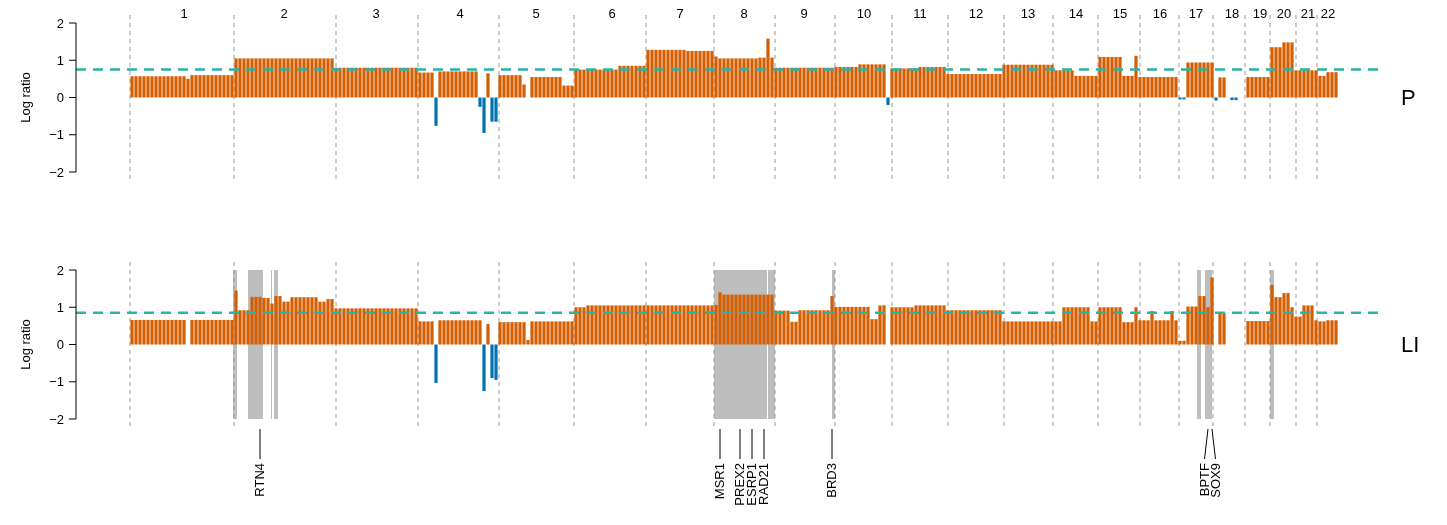 This screenshot has width=1447, height=525. What do you see at coordinates (804, 13) in the screenshot?
I see `x-tick-label: 9` at bounding box center [804, 13].